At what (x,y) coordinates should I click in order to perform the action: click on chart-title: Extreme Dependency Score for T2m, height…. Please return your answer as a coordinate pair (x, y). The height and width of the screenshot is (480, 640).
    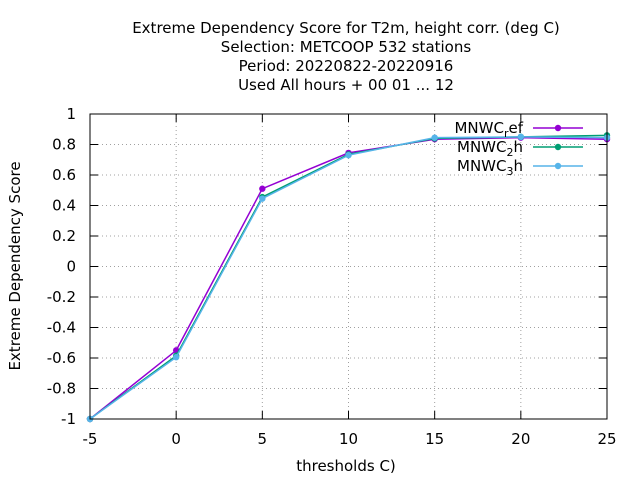
    Looking at the image, I should click on (346, 56).